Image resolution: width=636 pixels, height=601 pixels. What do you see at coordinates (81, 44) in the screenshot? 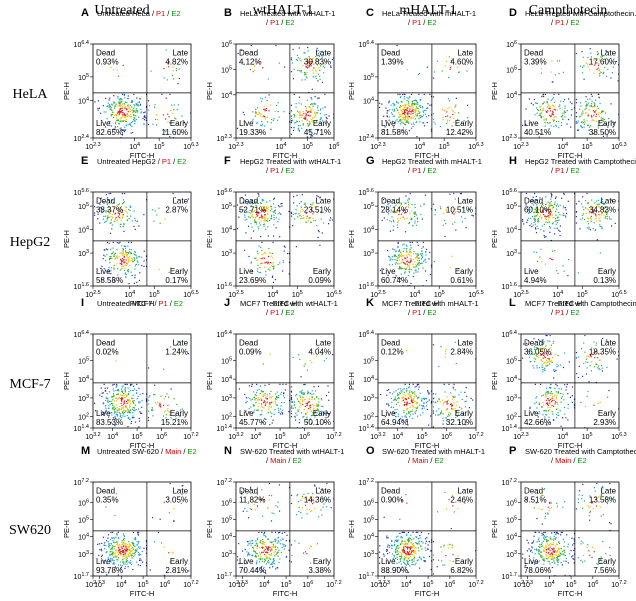
I see `y-tick-label: 106.4` at bounding box center [81, 44].